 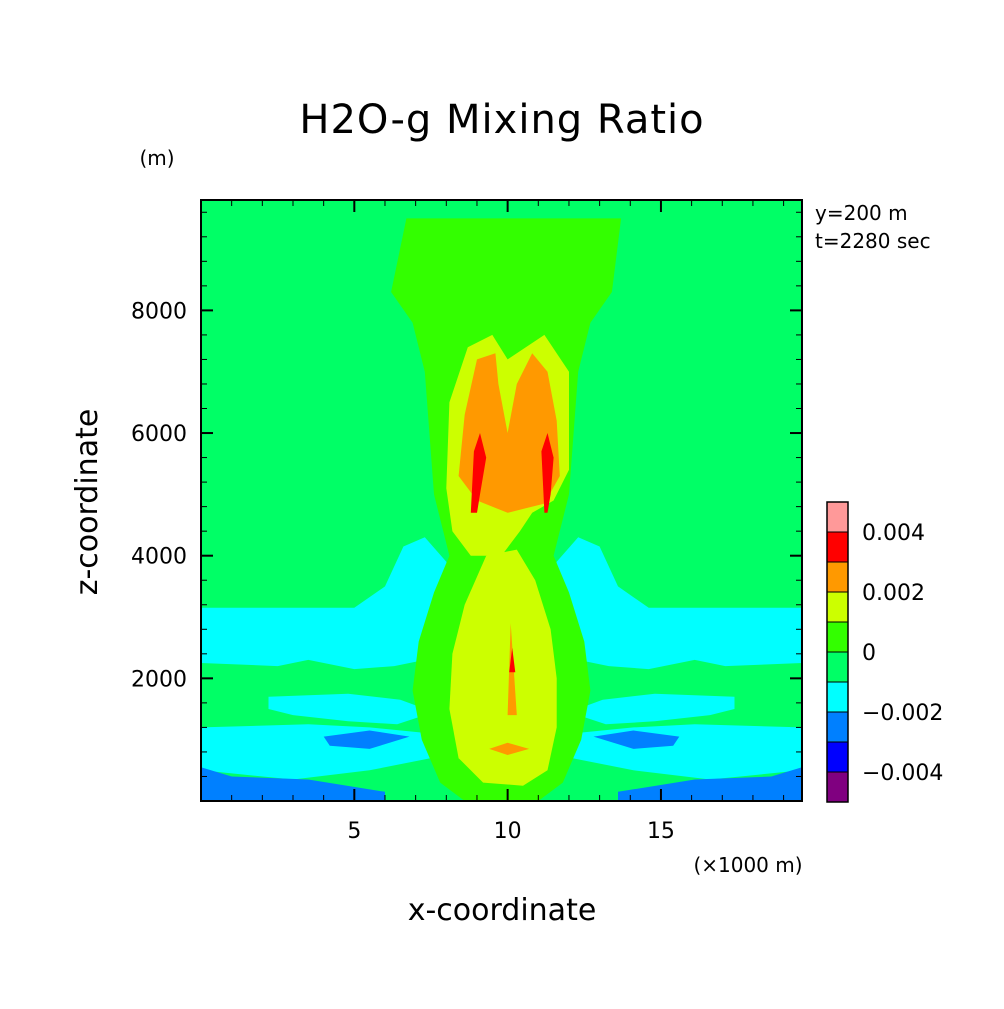 What do you see at coordinates (902, 773) in the screenshot?
I see `colorbar-tick-label: −0.004` at bounding box center [902, 773].